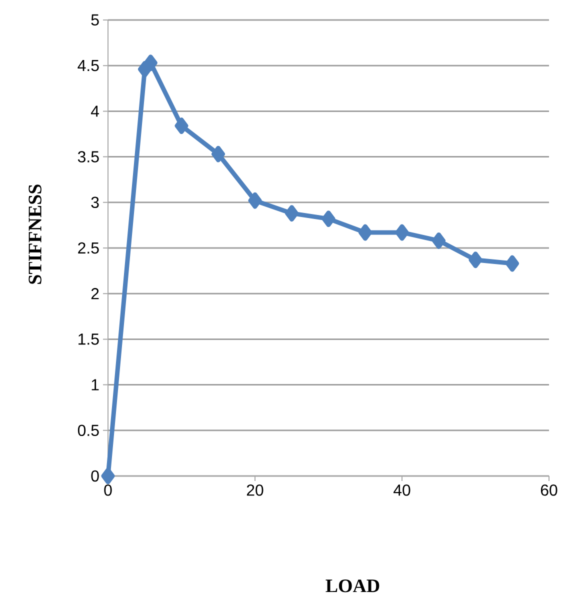 The width and height of the screenshot is (561, 602). What do you see at coordinates (35, 234) in the screenshot?
I see `y-axis-title: STIFFNESS` at bounding box center [35, 234].